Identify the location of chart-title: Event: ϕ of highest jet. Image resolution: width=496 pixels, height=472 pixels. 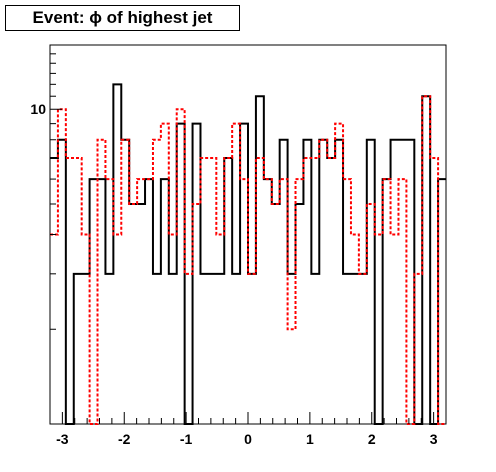
(122, 18).